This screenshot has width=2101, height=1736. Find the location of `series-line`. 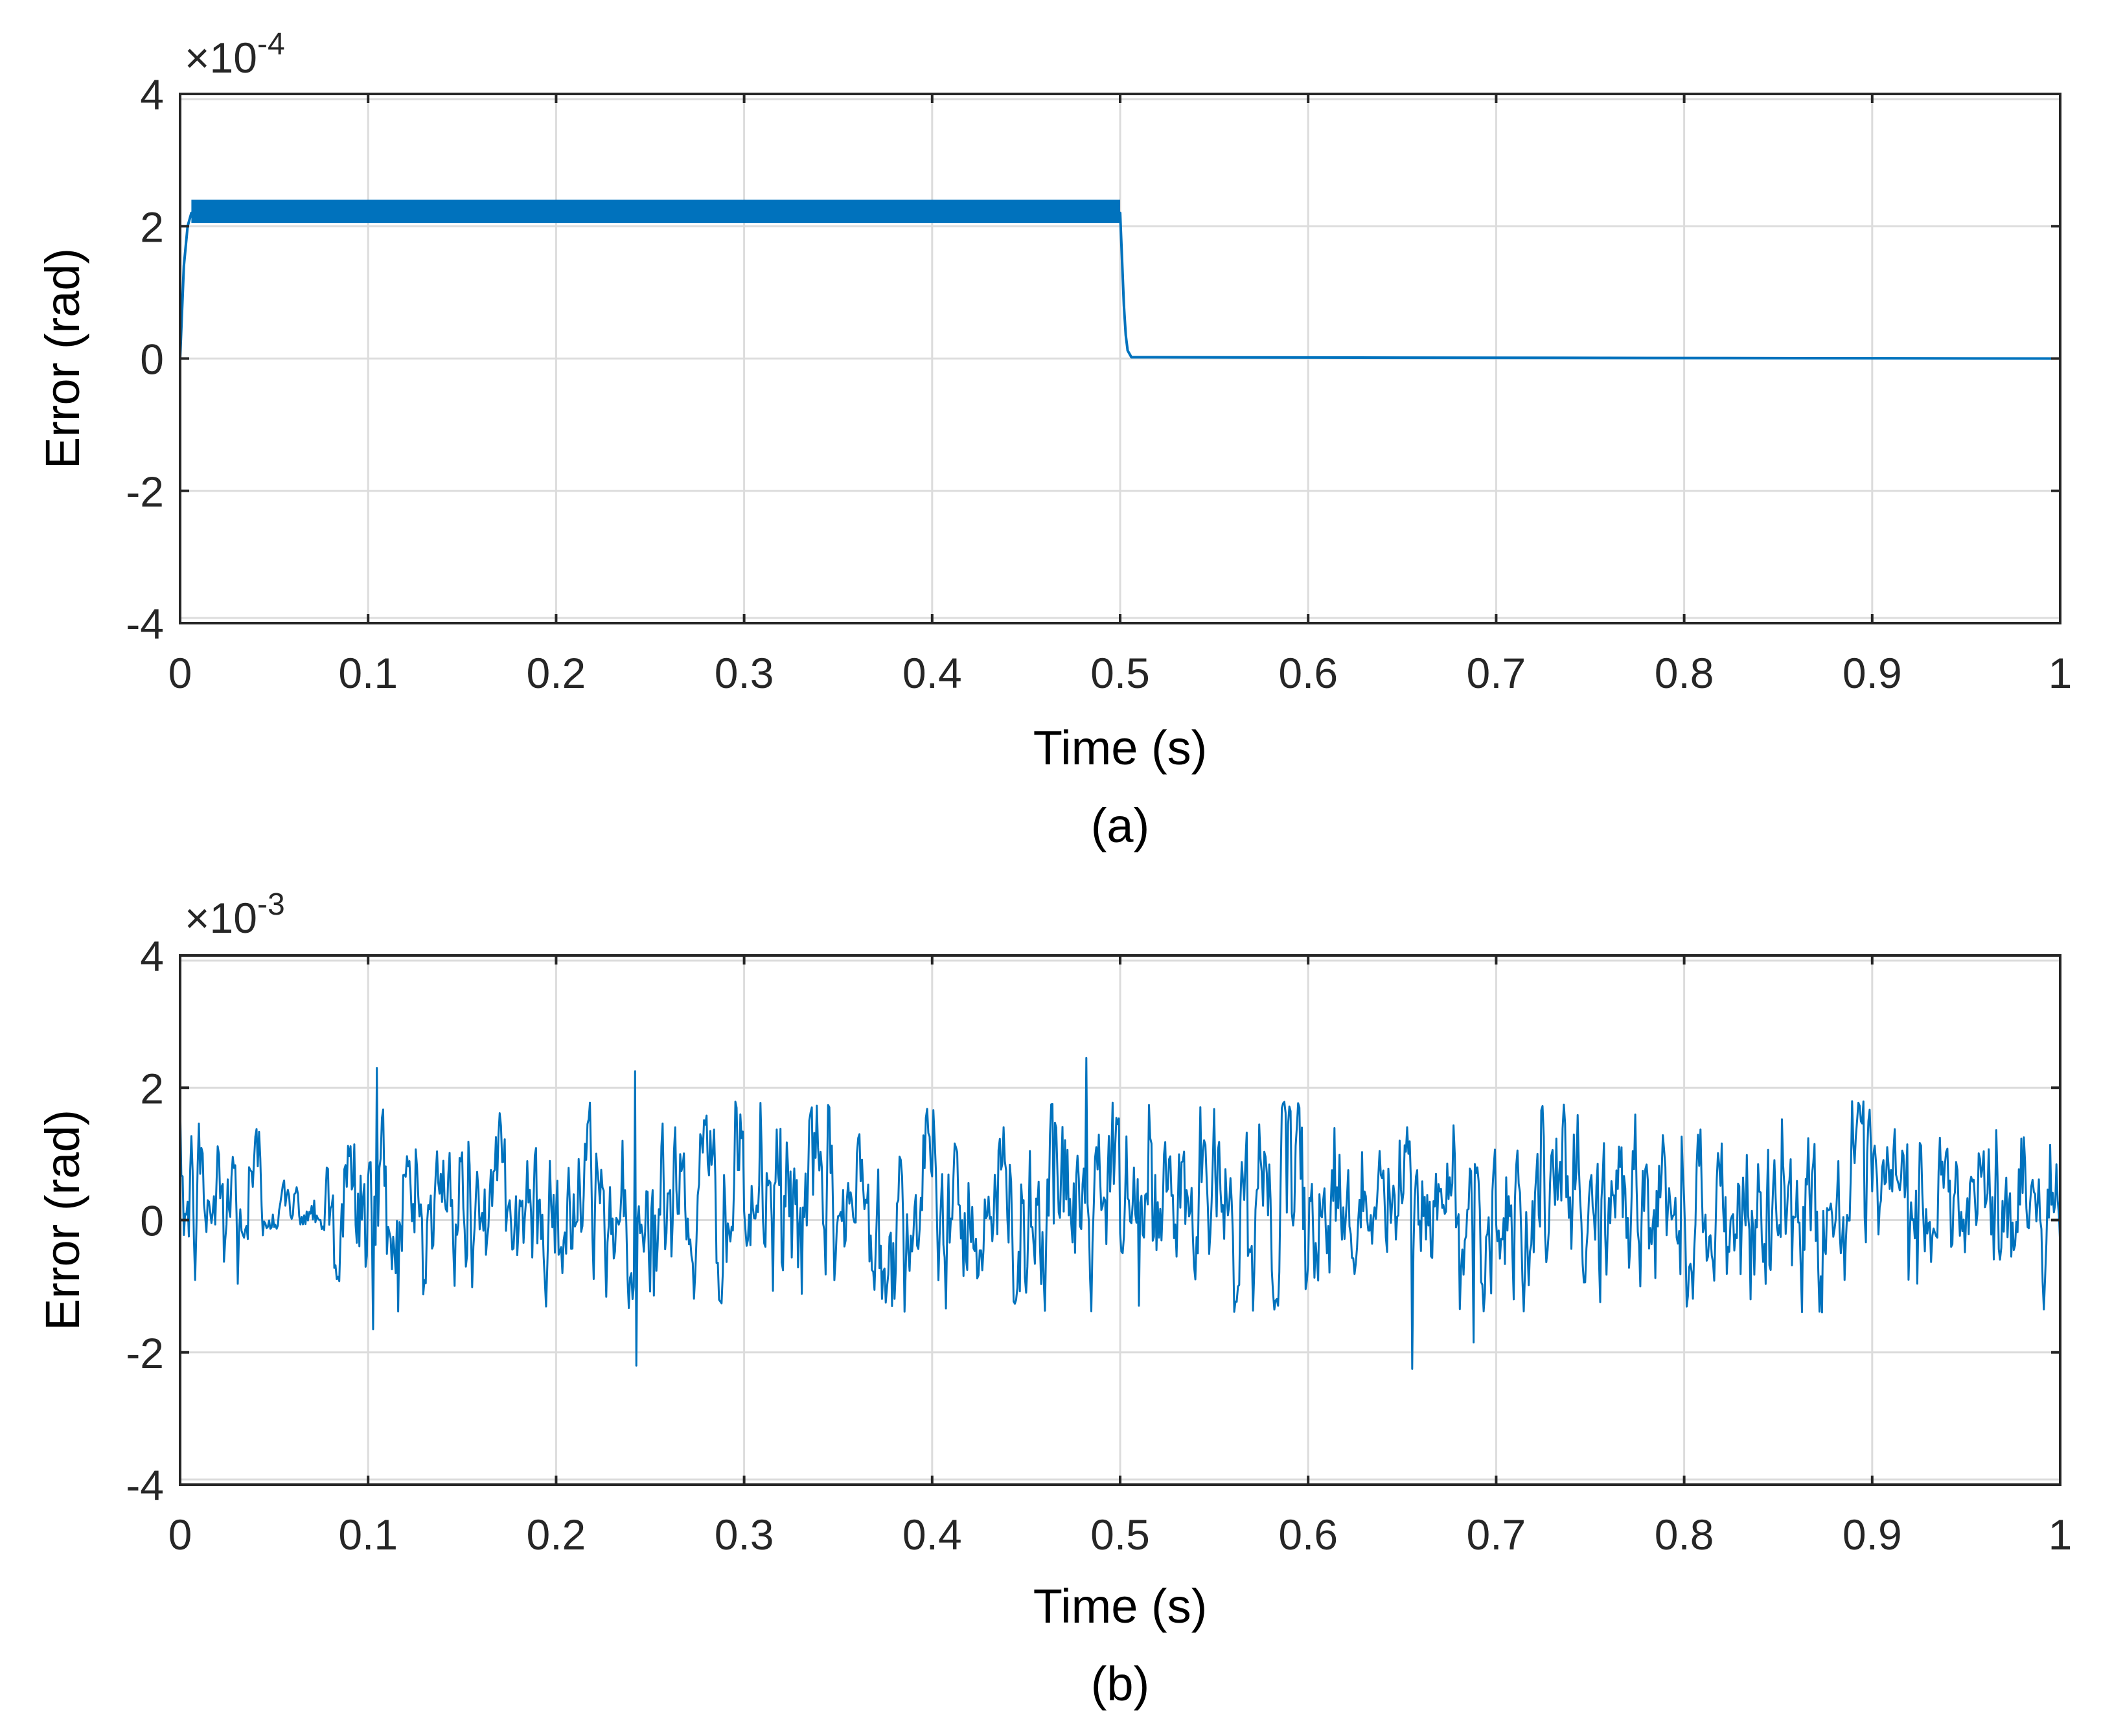

series-line is located at coordinates (1120, 286).